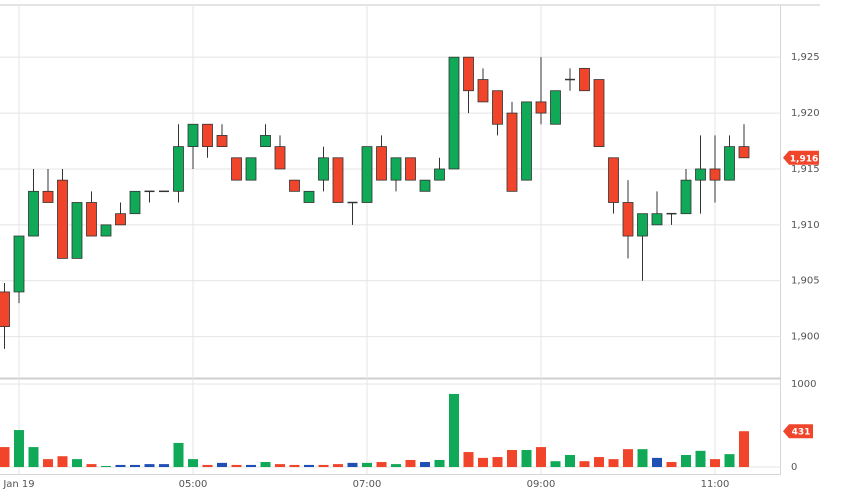 The width and height of the screenshot is (850, 494). Describe the element at coordinates (805, 337) in the screenshot. I see `y-tick-label: 1,900` at that location.